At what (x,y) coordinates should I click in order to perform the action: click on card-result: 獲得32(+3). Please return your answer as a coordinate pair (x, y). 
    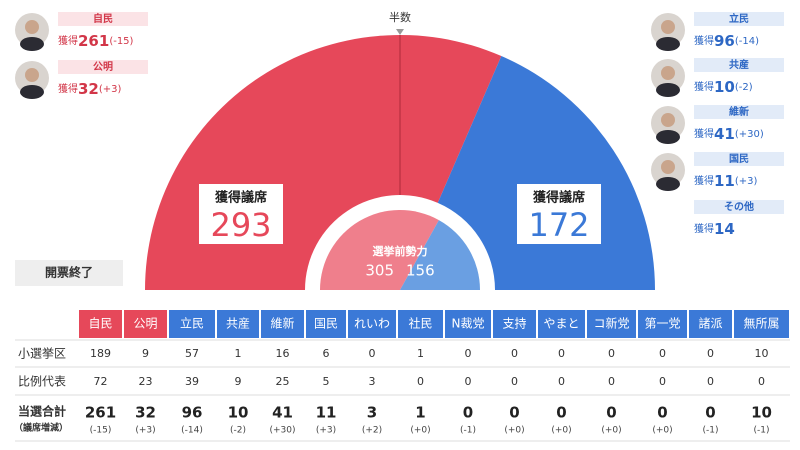
    Looking at the image, I should click on (90, 89).